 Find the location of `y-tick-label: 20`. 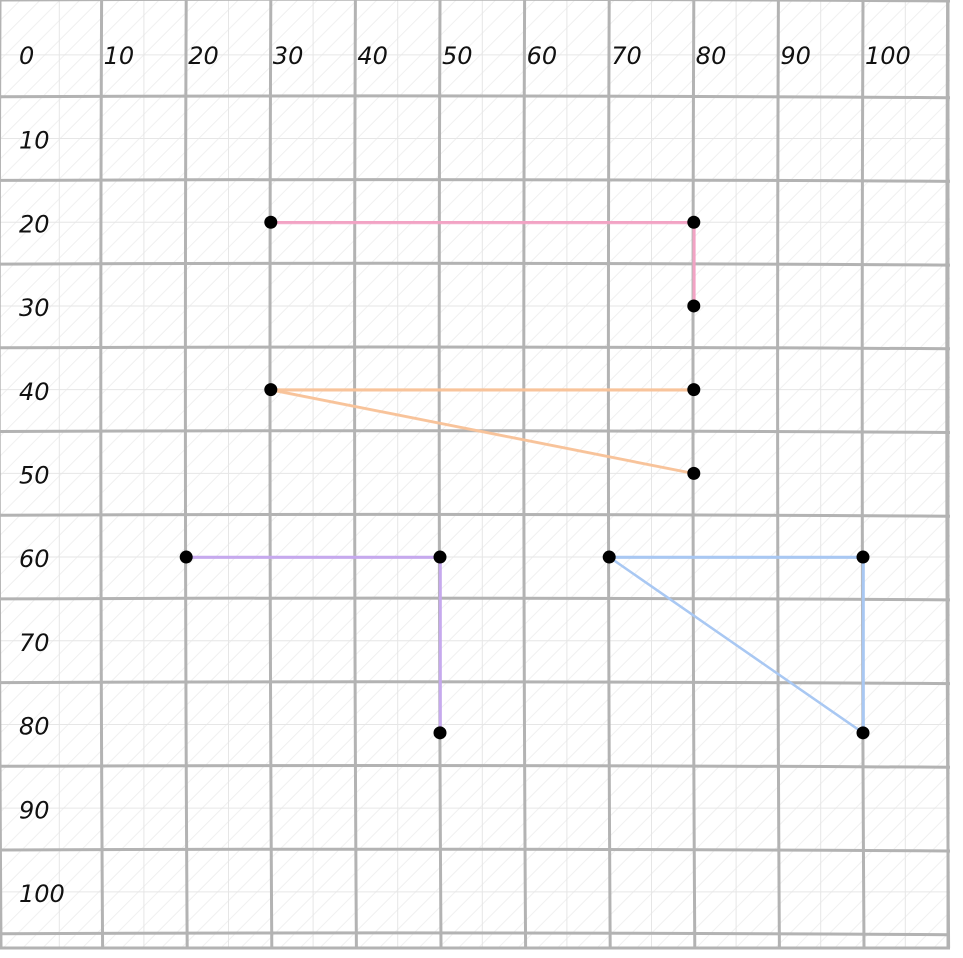

y-tick-label: 20 is located at coordinates (34, 224).